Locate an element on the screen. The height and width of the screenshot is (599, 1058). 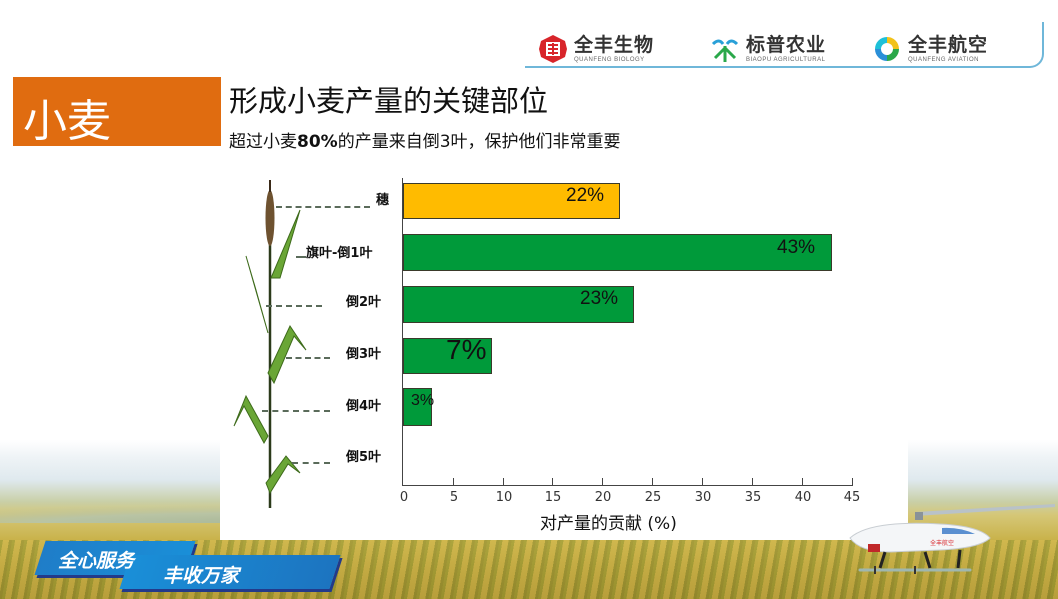
crop-tag: 小麦 is located at coordinates (117, 112).